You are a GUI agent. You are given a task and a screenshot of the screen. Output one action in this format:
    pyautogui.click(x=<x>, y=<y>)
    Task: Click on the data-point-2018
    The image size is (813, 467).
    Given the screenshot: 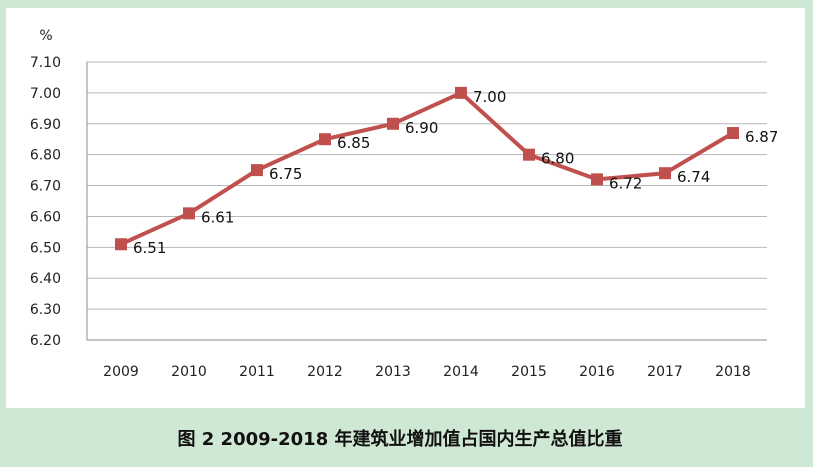 What is the action you would take?
    pyautogui.click(x=733, y=133)
    